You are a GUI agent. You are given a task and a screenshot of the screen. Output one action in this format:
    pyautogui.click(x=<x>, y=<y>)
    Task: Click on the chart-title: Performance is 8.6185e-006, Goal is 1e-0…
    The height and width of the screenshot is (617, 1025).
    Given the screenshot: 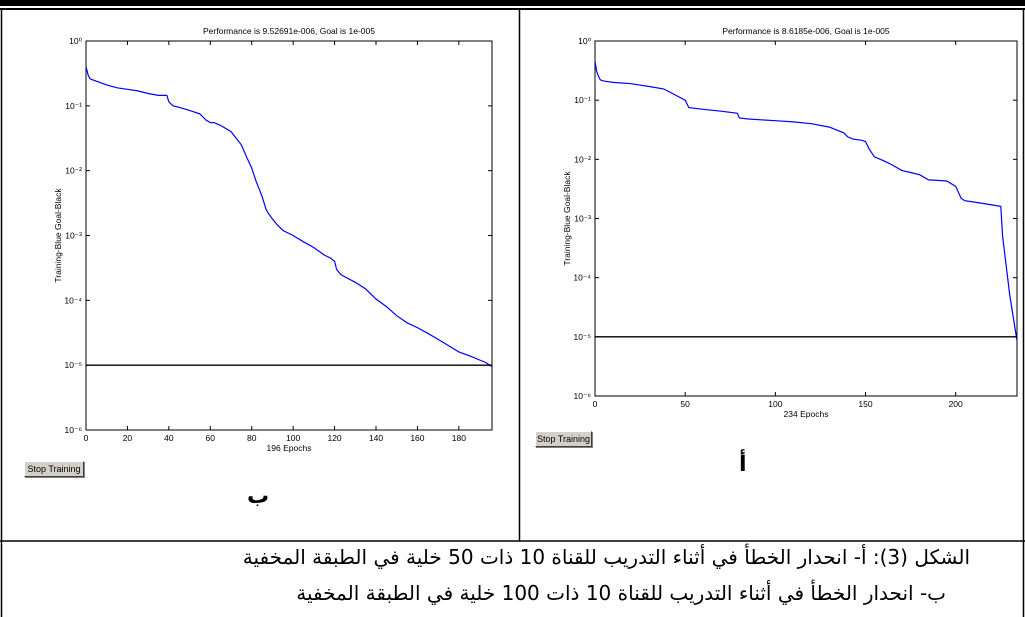 What is the action you would take?
    pyautogui.click(x=806, y=31)
    